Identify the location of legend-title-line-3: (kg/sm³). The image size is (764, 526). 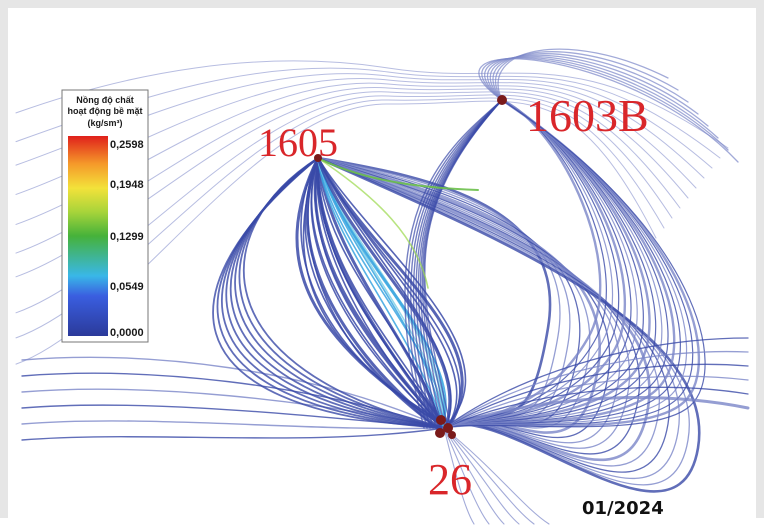
(104, 123).